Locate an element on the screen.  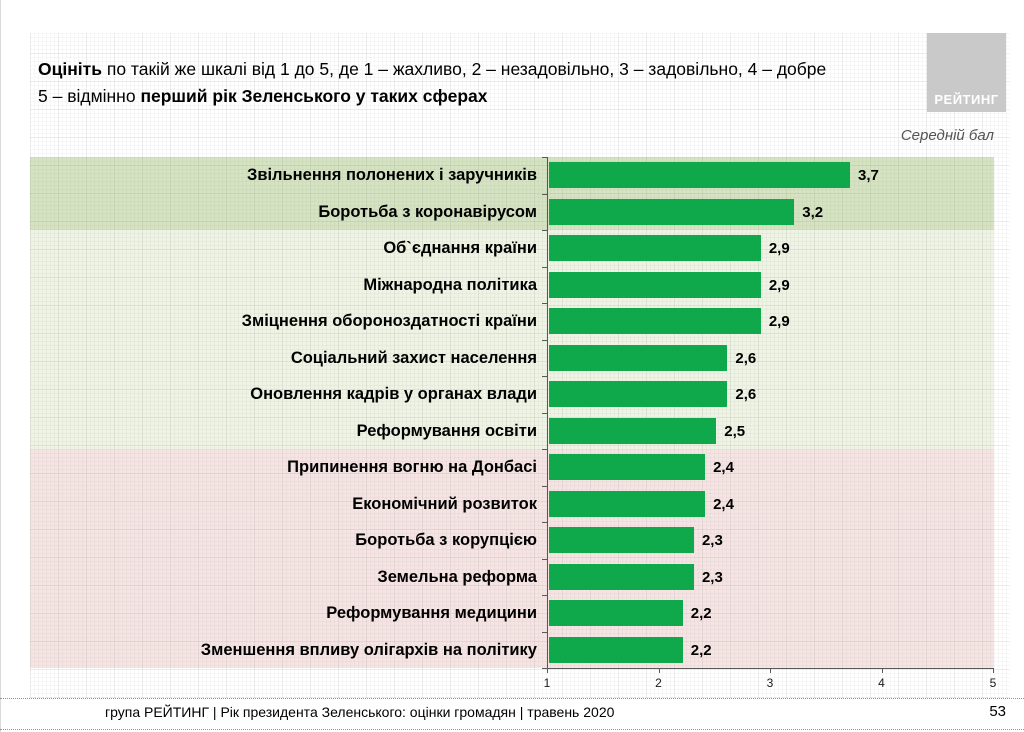
bottom-edge-line is located at coordinates (512, 729).